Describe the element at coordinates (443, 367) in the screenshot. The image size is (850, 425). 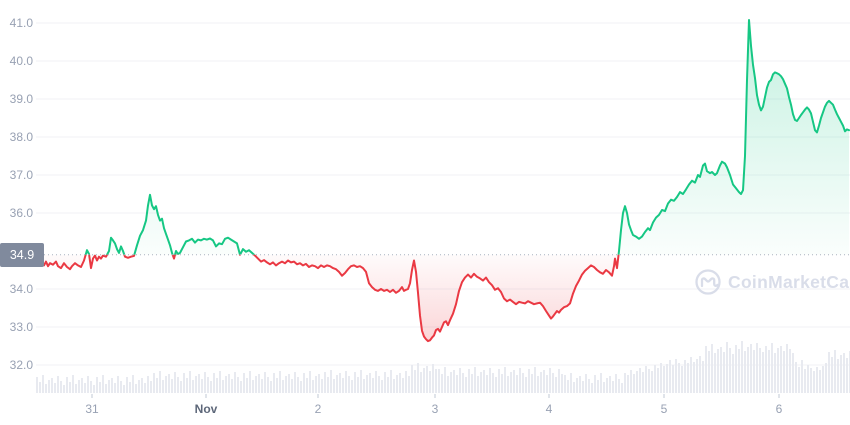
I see `volume-bars` at that location.